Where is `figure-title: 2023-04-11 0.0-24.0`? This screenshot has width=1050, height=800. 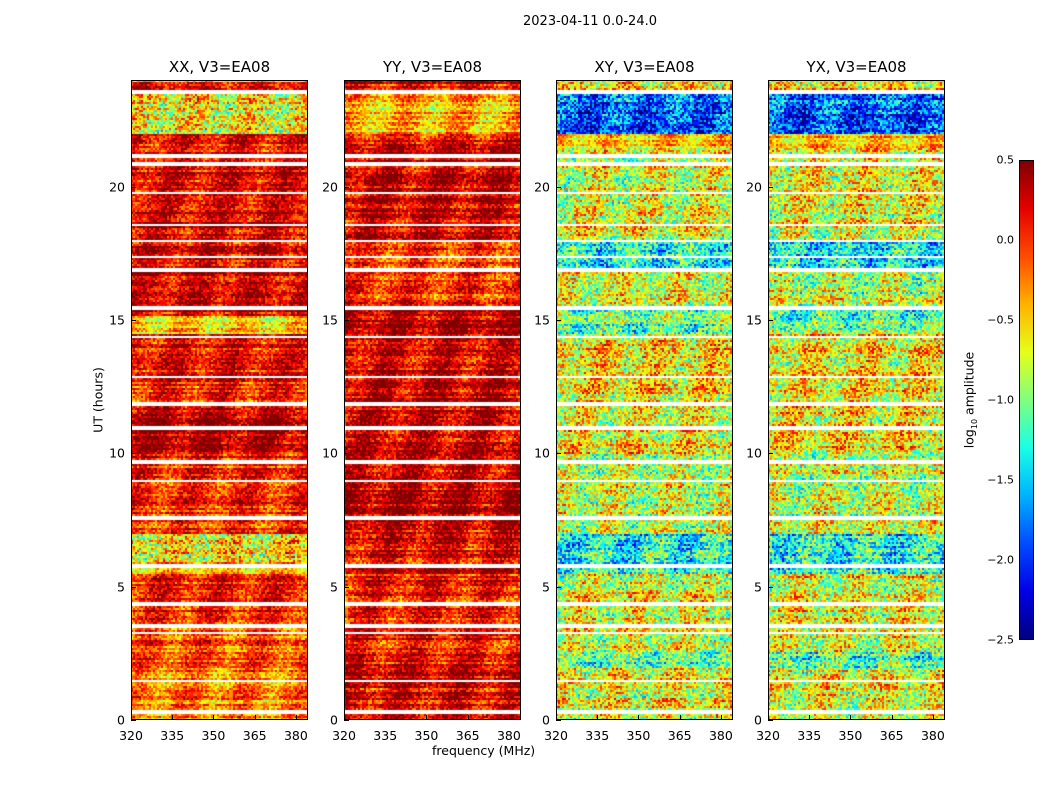
figure-title: 2023-04-11 0.0-24.0 is located at coordinates (590, 21).